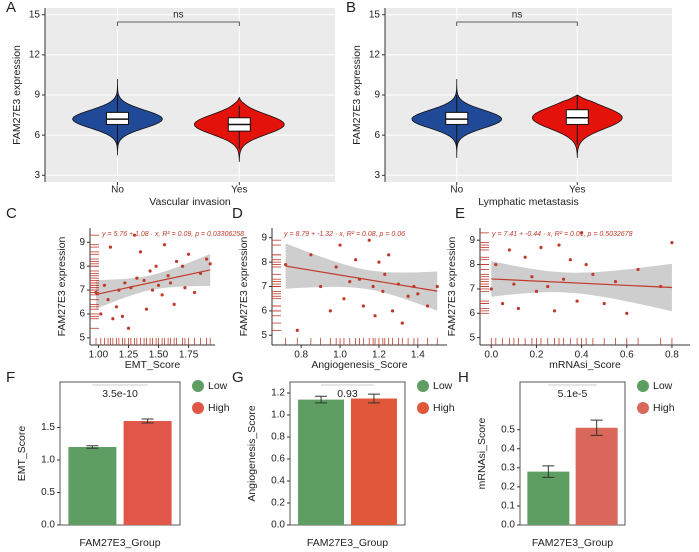  I want to click on y-tick-label: 0.3, so click(508, 467).